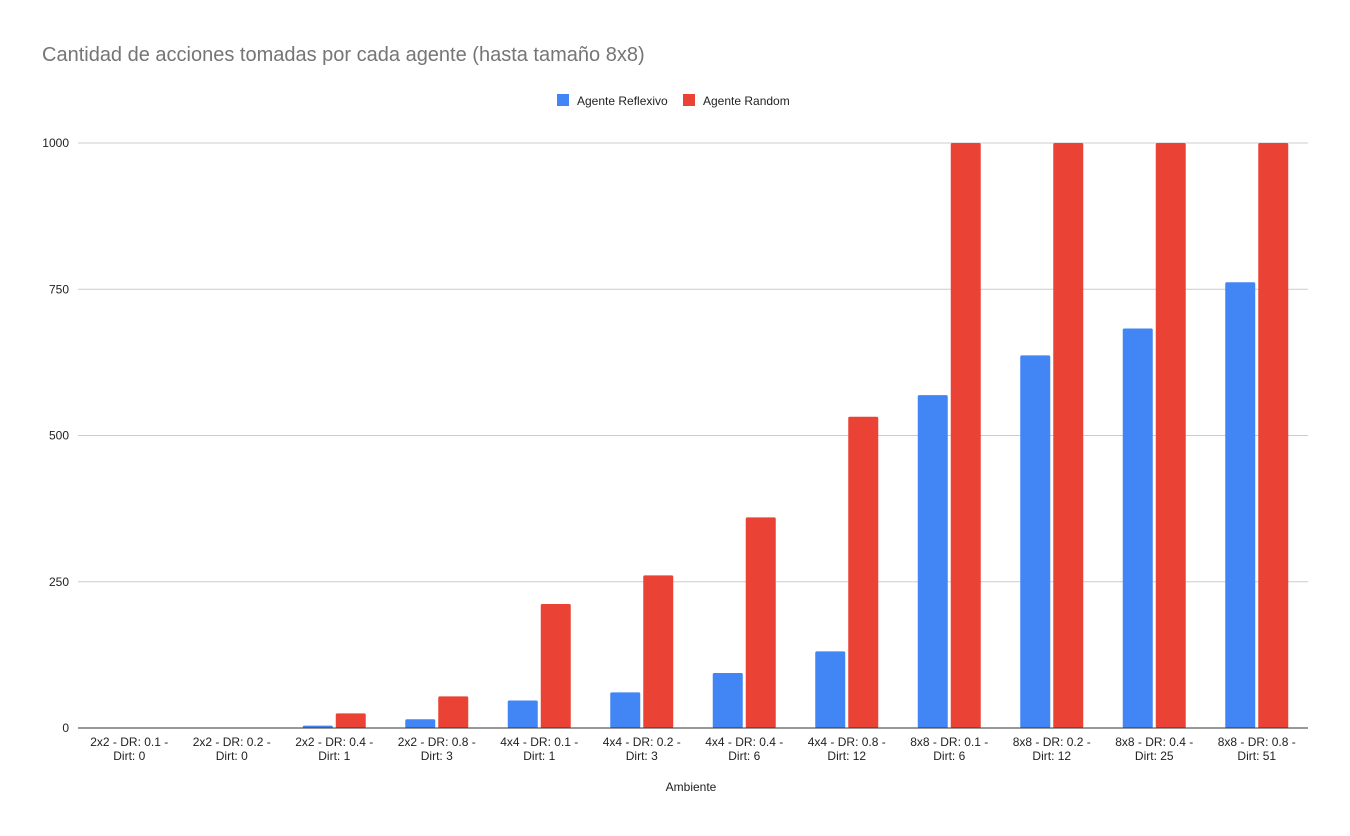 Image resolution: width=1350 pixels, height=836 pixels. What do you see at coordinates (55, 143) in the screenshot?
I see `y-tick-label: 1000` at bounding box center [55, 143].